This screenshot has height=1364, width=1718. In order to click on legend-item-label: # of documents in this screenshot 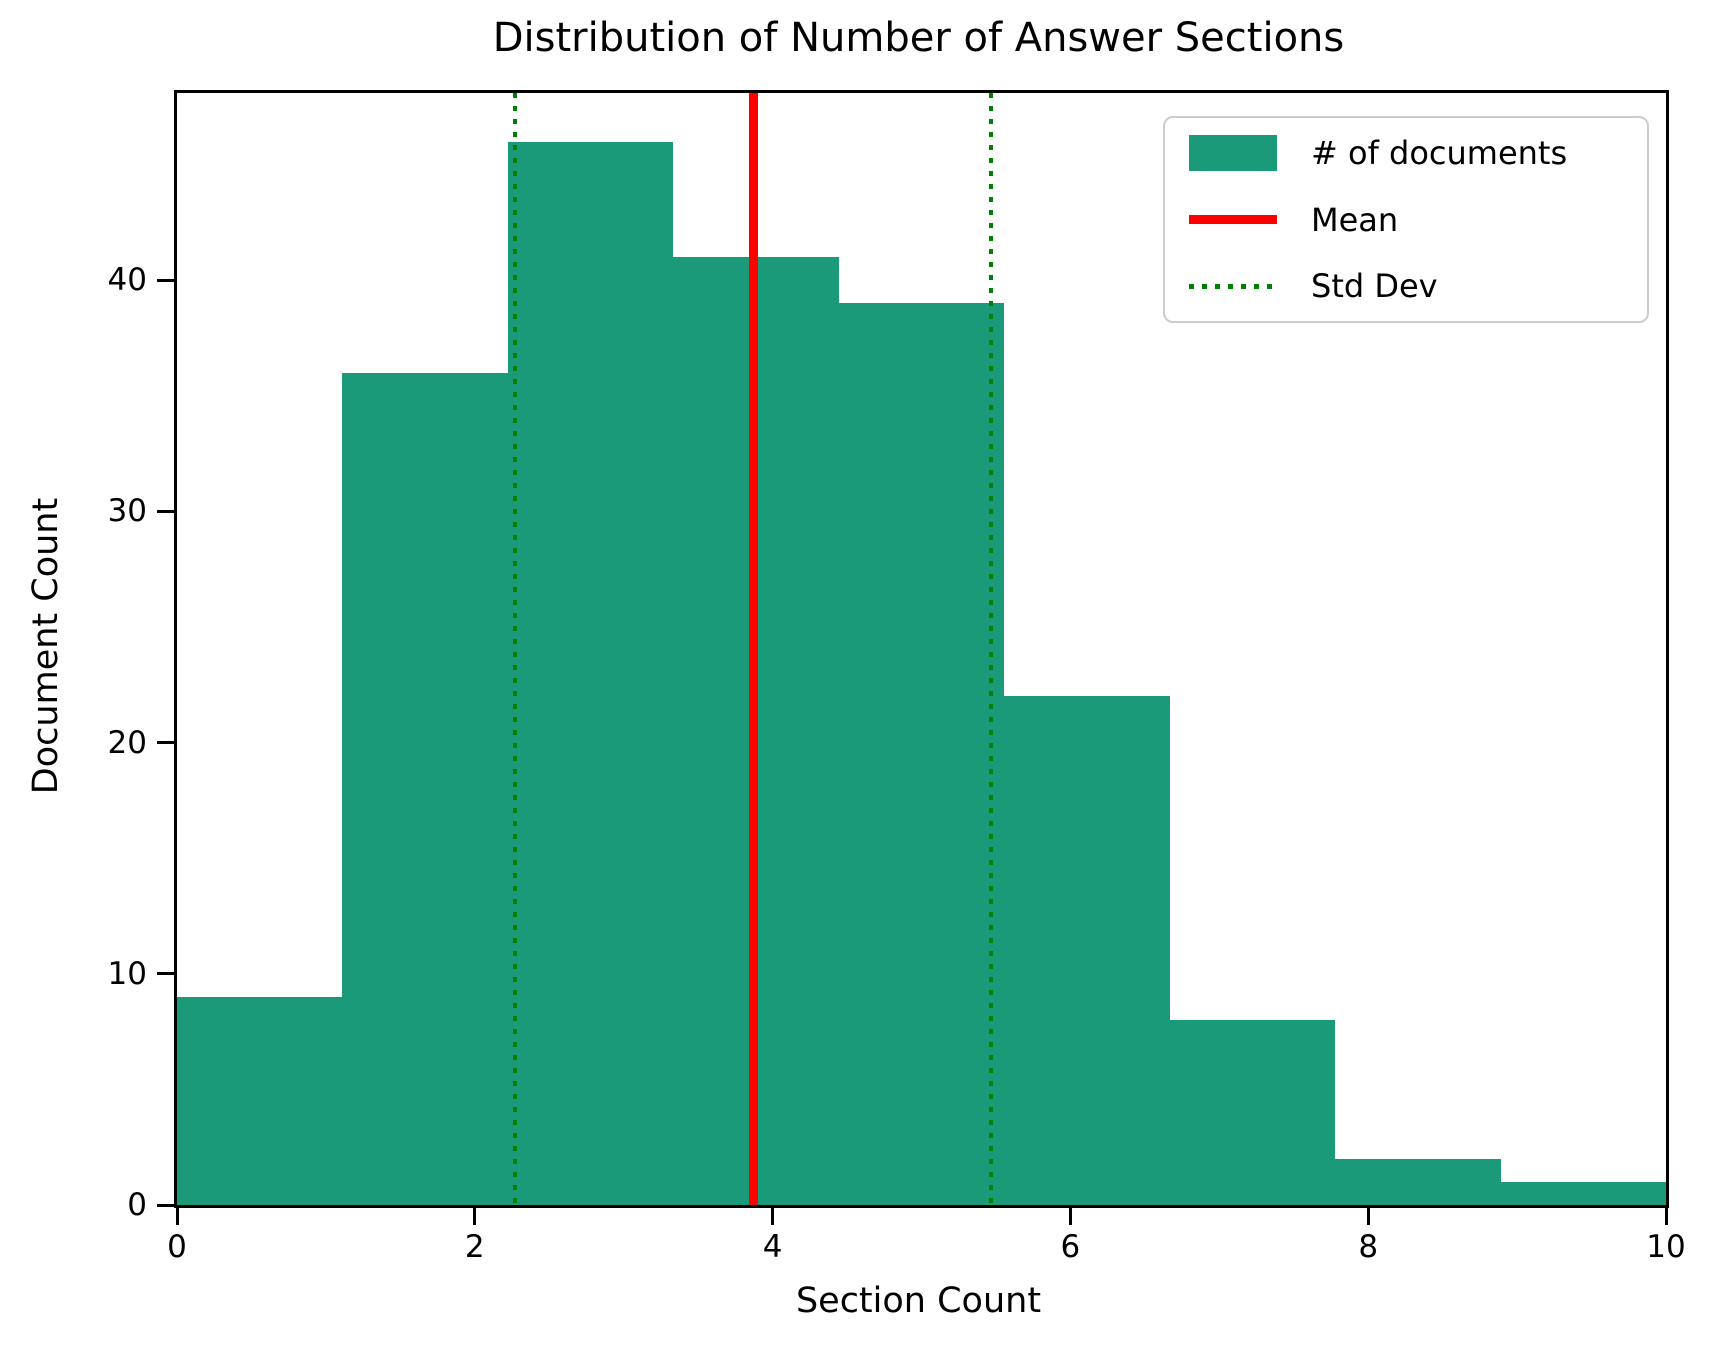, I will do `click(1439, 153)`.